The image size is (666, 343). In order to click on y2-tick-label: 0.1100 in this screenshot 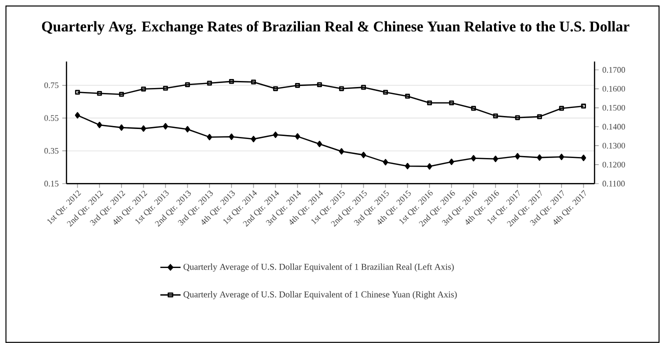, I will do `click(613, 183)`.